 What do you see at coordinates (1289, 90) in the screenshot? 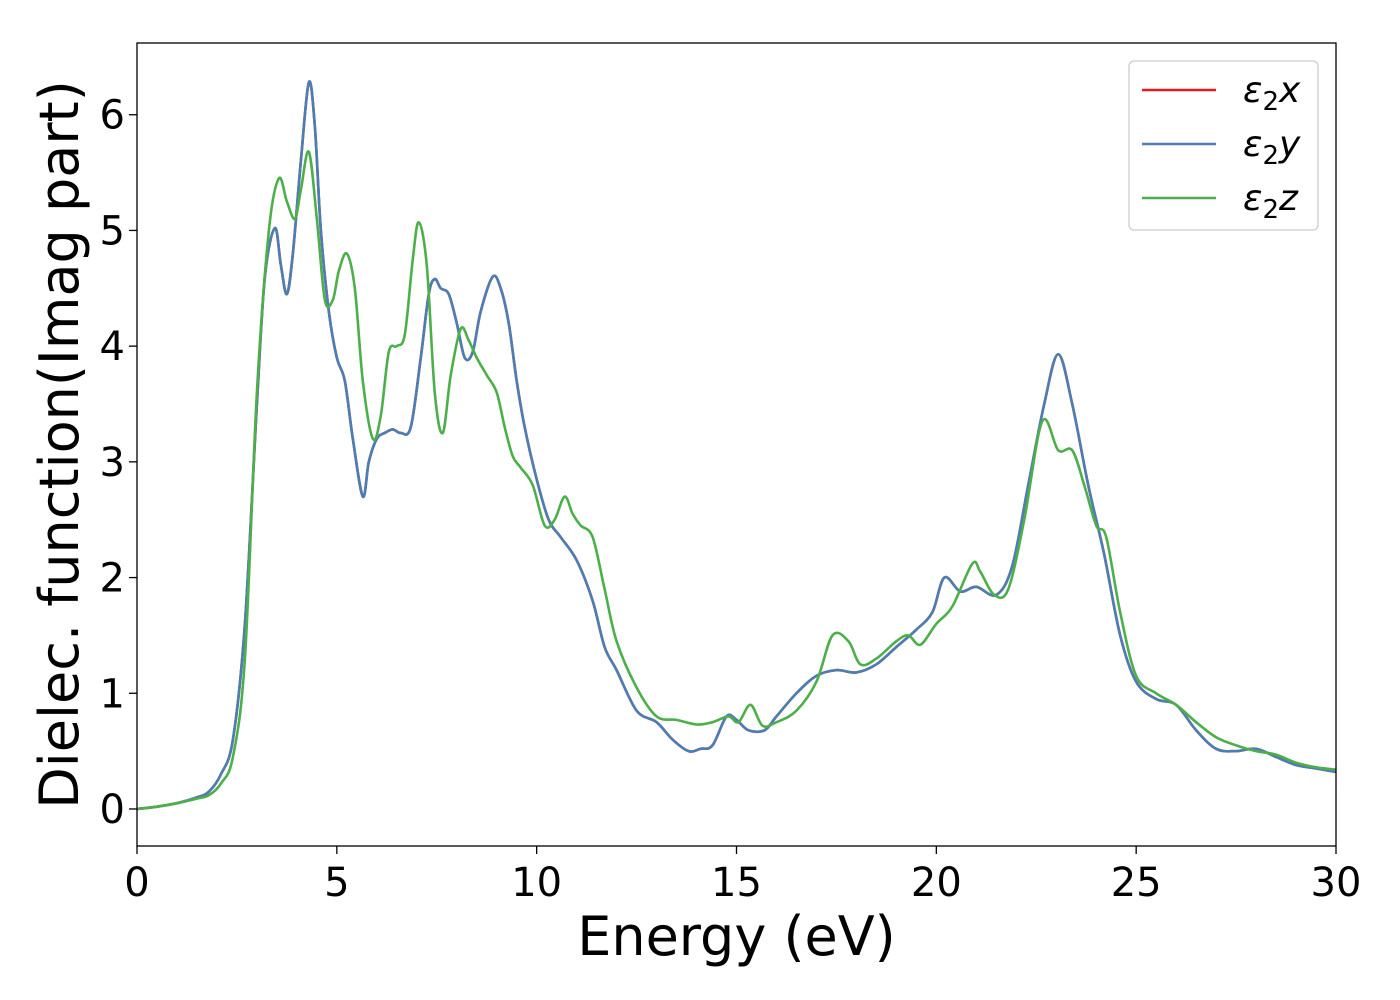
I see `legend-component: x` at bounding box center [1289, 90].